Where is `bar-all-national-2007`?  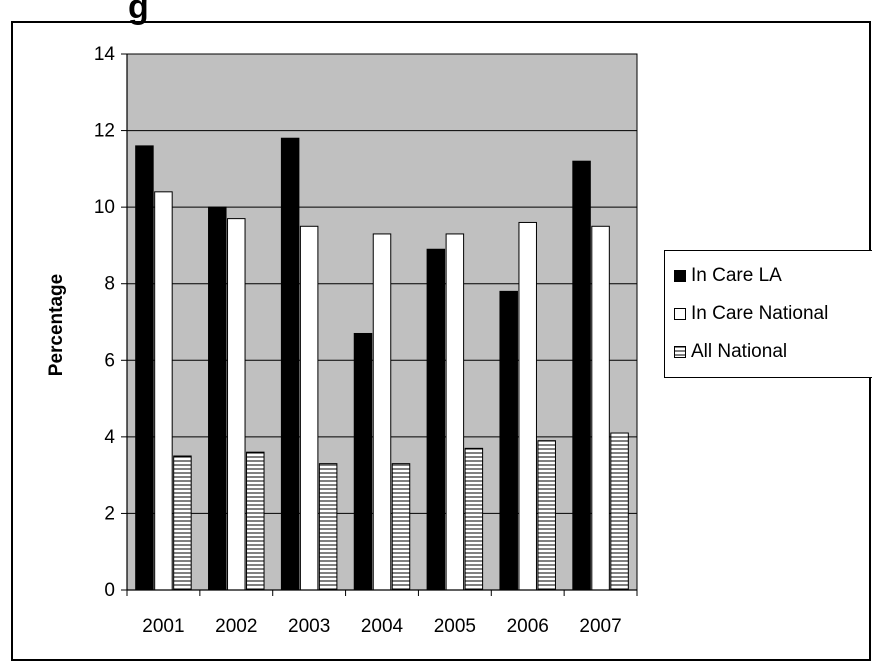 bar-all-national-2007 is located at coordinates (619, 511).